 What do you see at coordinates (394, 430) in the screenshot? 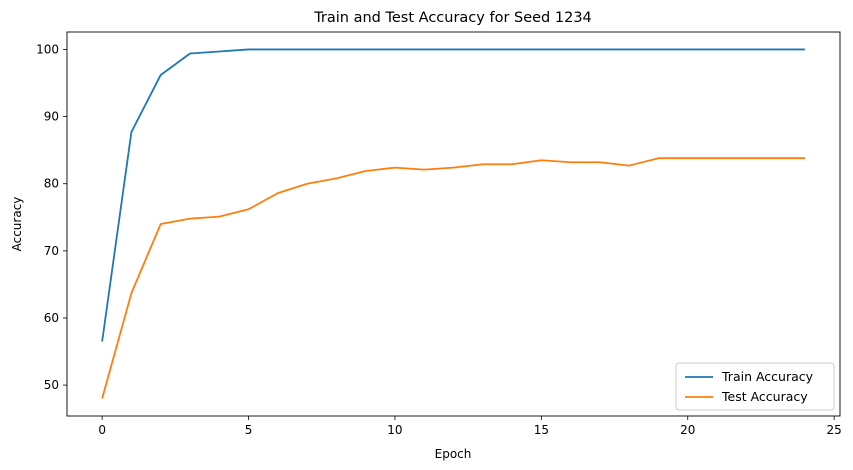
I see `x-tick-label: 10` at bounding box center [394, 430].